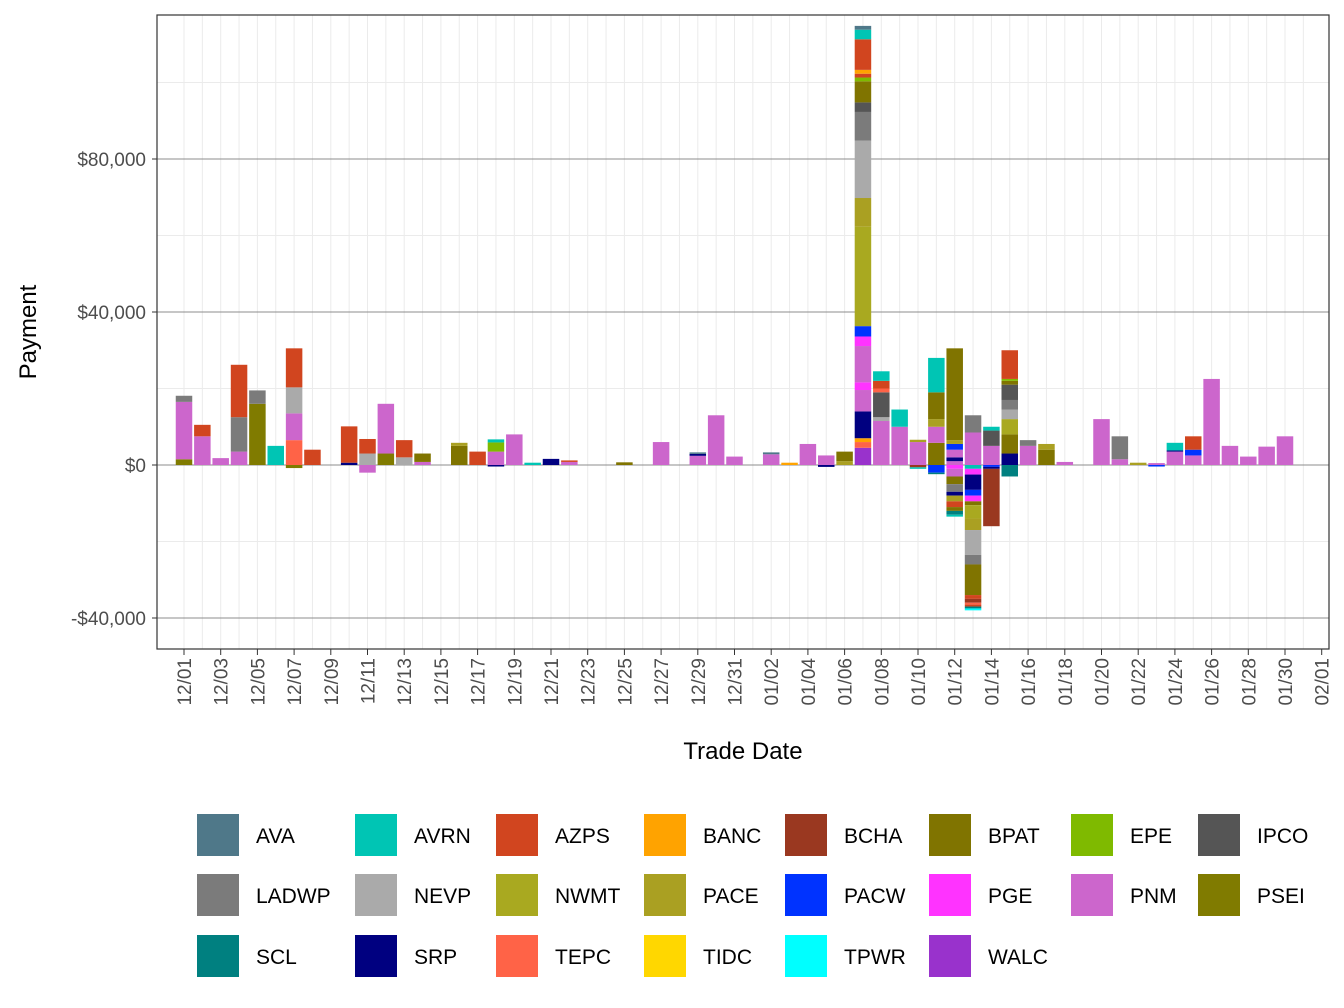 The image size is (1344, 1008). I want to click on legend-label-ava: AVA, so click(275, 836).